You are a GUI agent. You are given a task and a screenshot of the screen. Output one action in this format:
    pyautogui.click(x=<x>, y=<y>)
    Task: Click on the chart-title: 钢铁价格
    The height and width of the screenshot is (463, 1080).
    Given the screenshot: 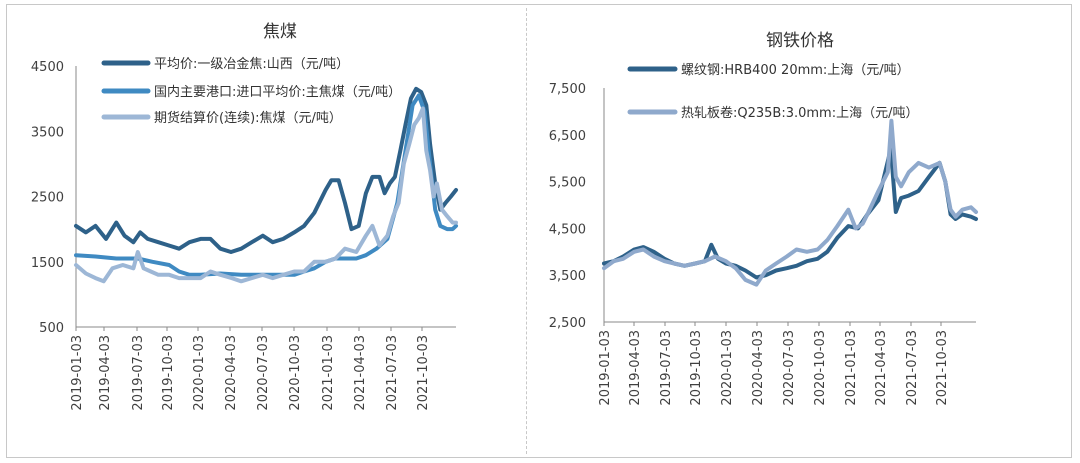 What is the action you would take?
    pyautogui.click(x=800, y=41)
    